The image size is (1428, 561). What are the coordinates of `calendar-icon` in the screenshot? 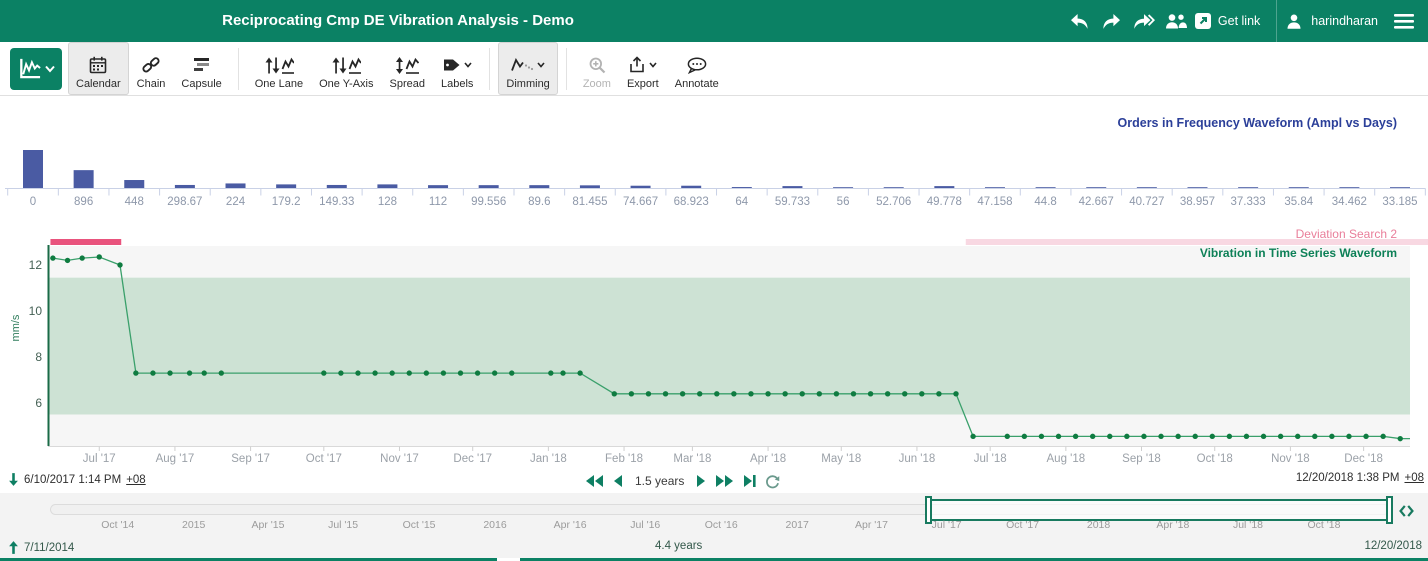 It's located at (98, 65).